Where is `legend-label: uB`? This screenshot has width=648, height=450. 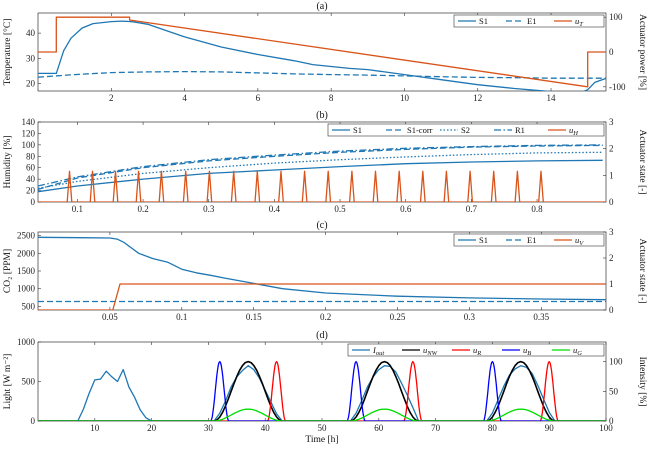
legend-label: uB is located at coordinates (527, 351).